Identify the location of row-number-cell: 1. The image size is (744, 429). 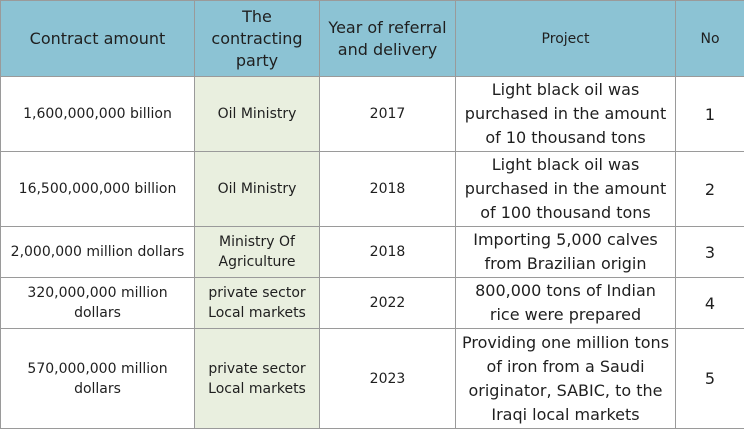
(710, 114).